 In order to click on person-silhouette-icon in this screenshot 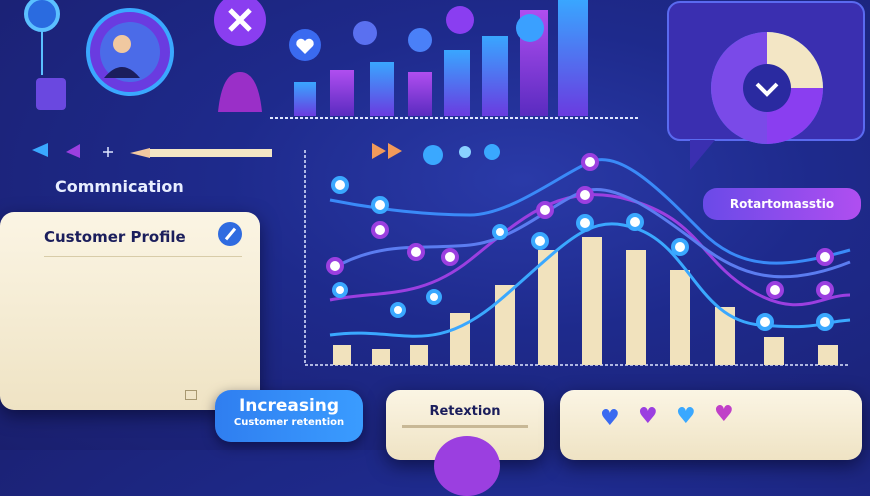, I will do `click(240, 92)`.